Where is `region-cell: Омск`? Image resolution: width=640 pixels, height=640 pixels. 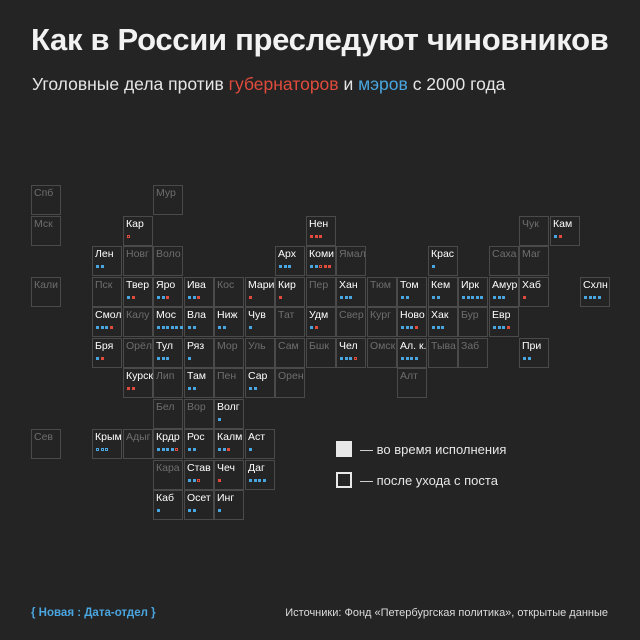
region-cell: Омск is located at coordinates (382, 353).